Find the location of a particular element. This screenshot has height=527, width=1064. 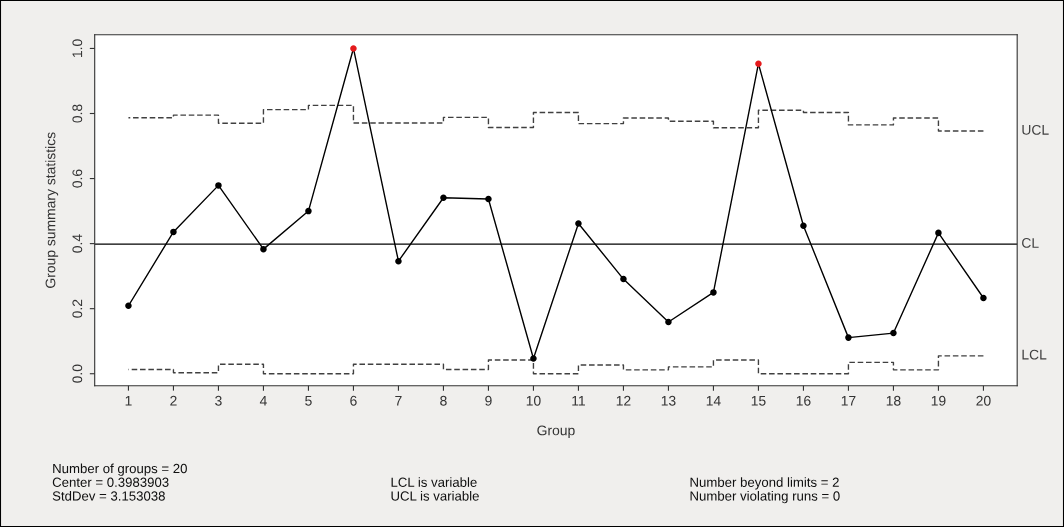

y-tick-label: 1.0 is located at coordinates (77, 48).